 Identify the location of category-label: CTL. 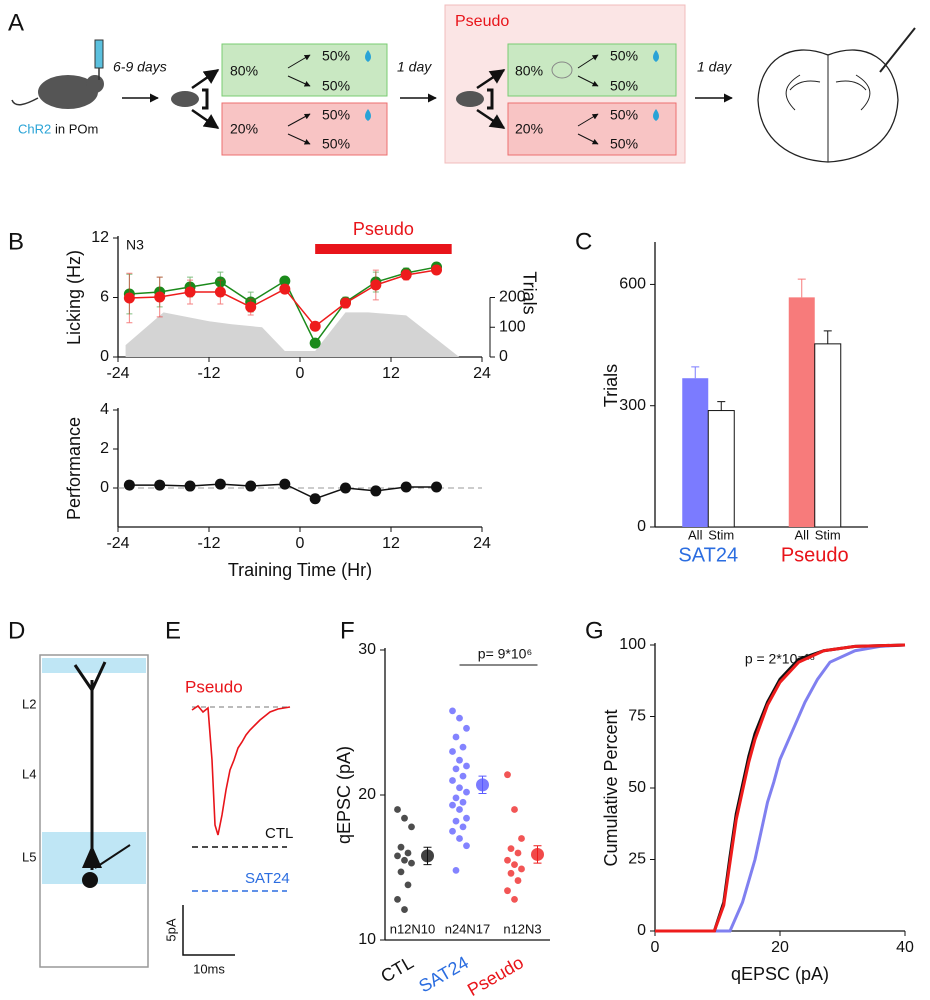
(396, 969).